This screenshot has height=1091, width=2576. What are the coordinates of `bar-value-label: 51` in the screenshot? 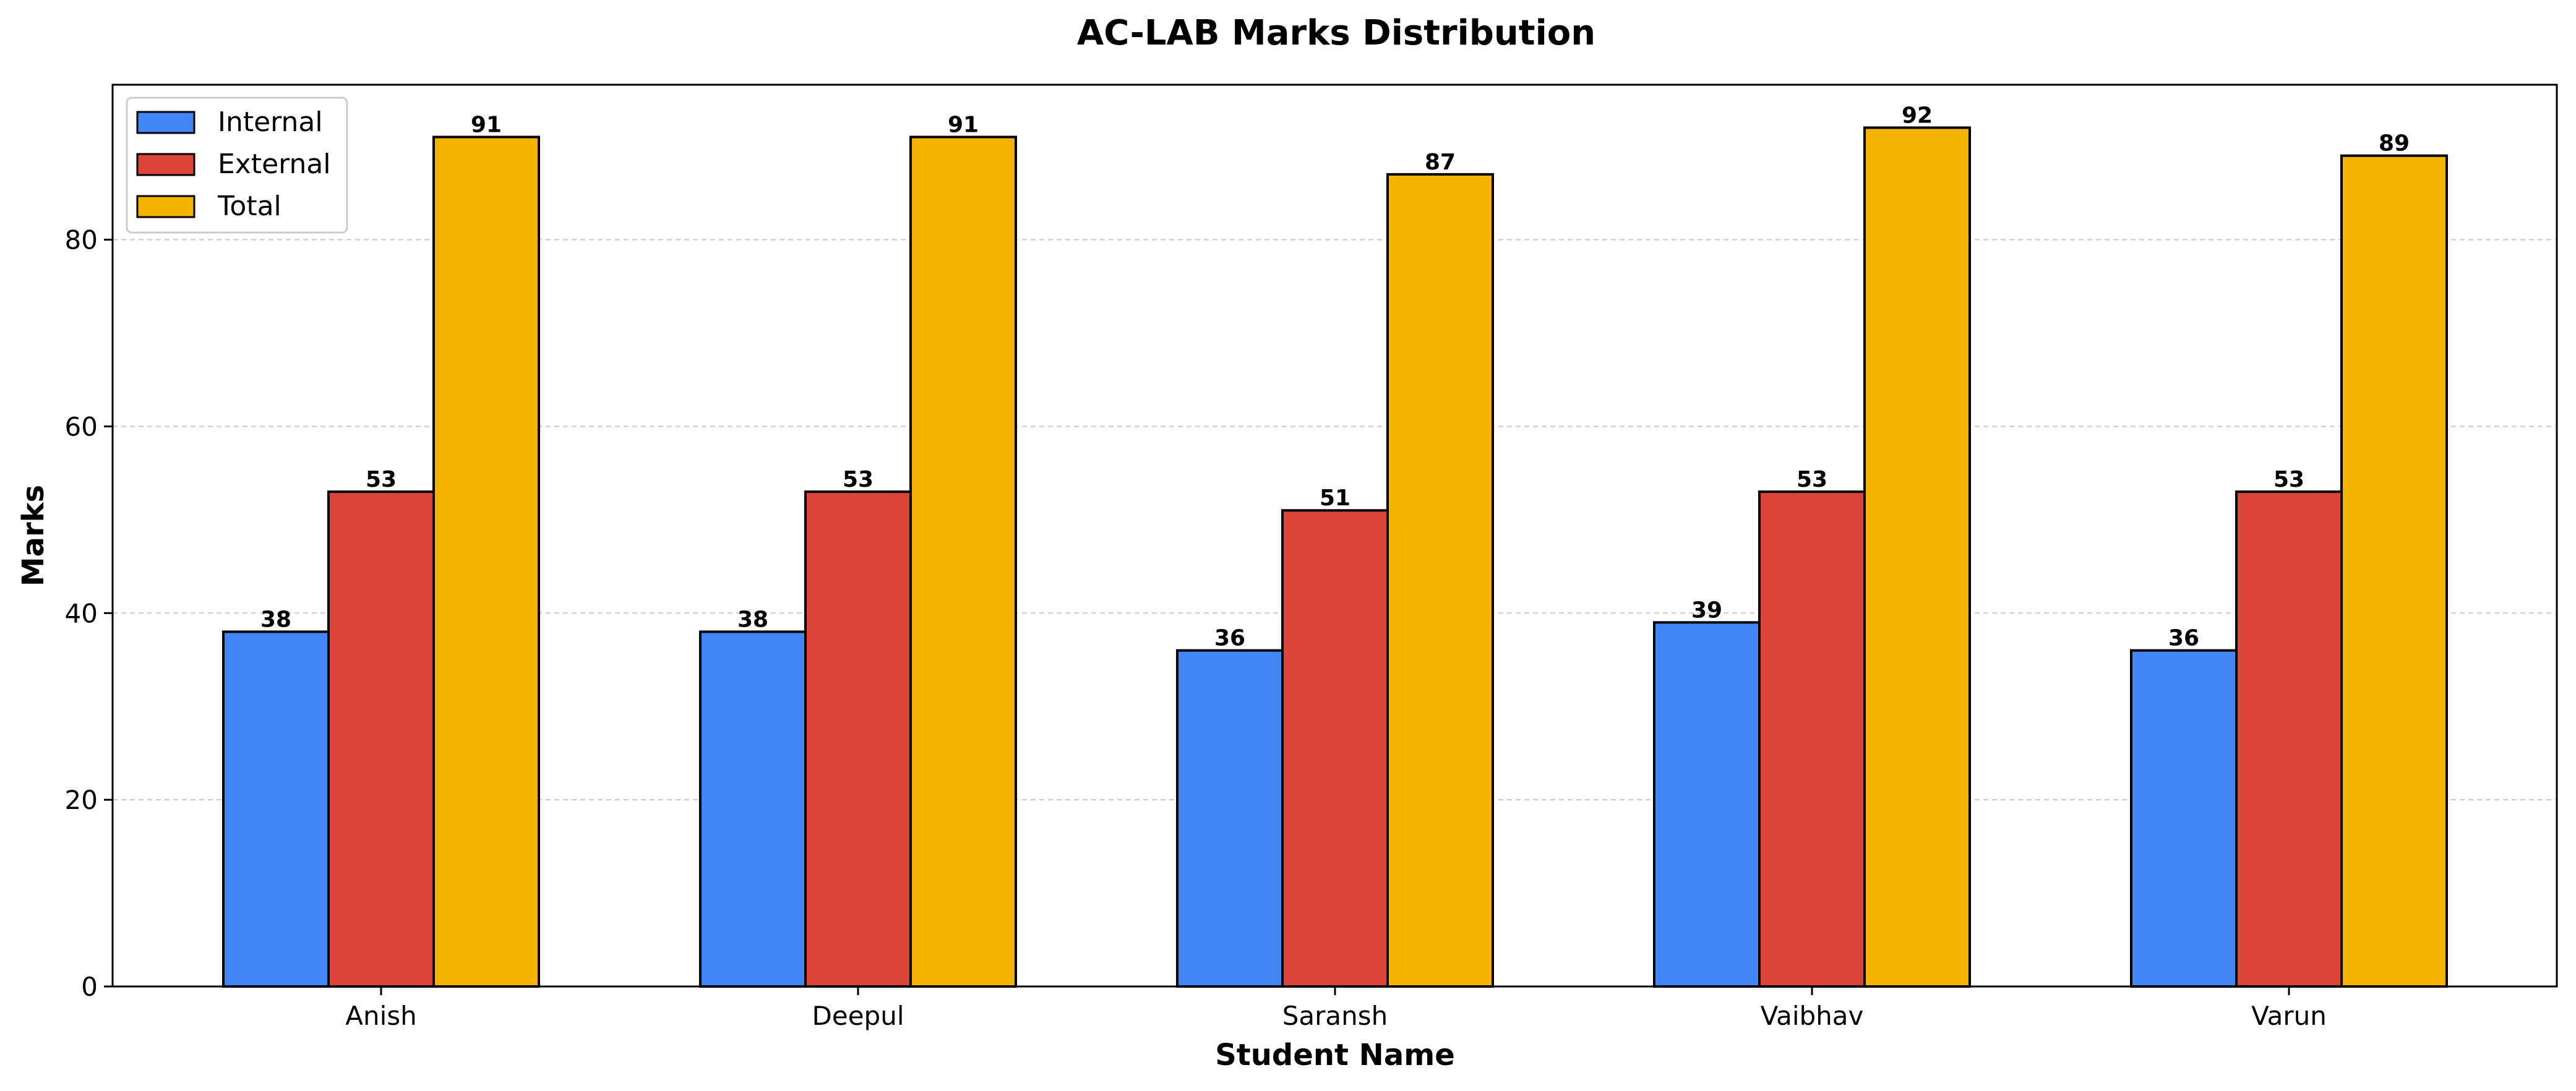 It's located at (1335, 499).